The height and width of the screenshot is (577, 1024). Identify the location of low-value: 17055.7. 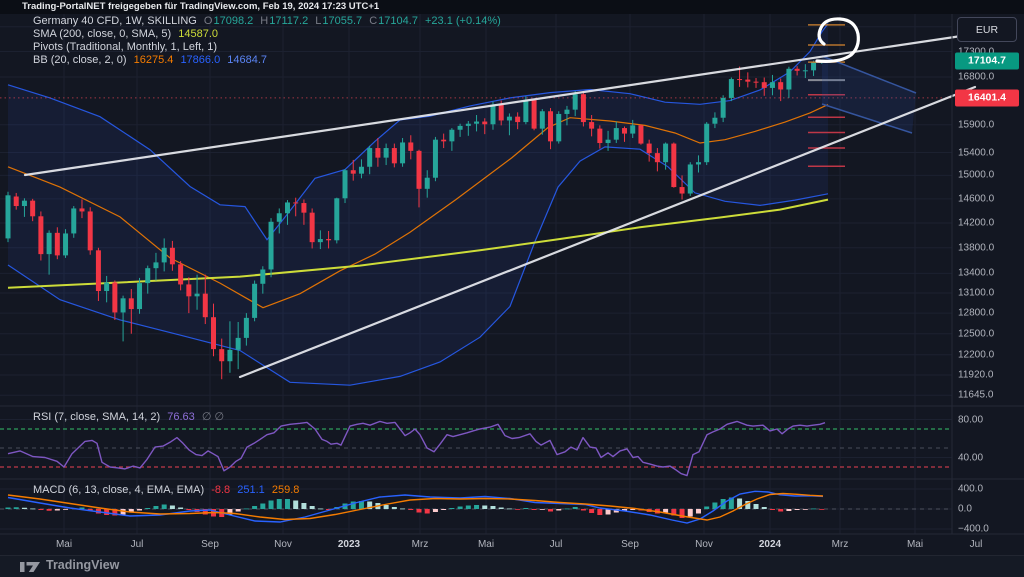
(342, 21).